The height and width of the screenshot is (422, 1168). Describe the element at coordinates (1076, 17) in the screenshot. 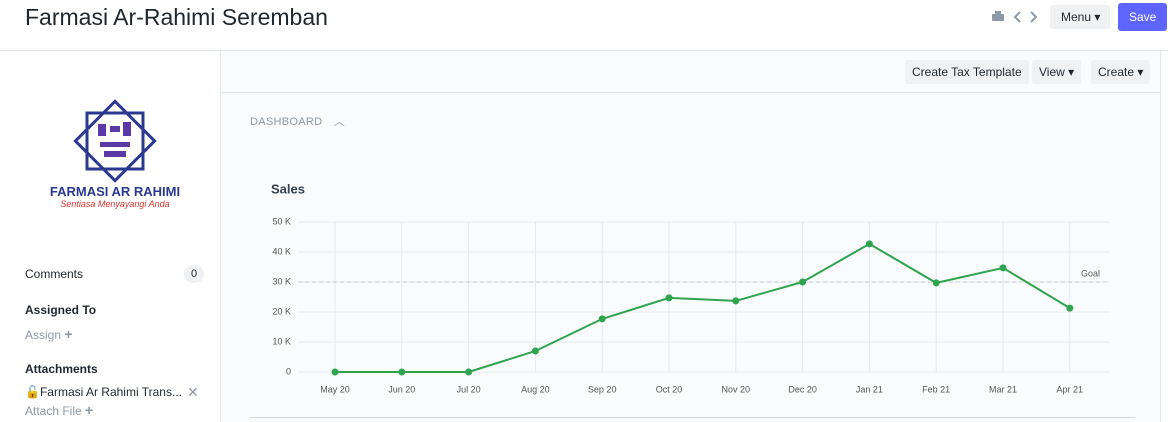

I see `menu-label: Menu` at that location.